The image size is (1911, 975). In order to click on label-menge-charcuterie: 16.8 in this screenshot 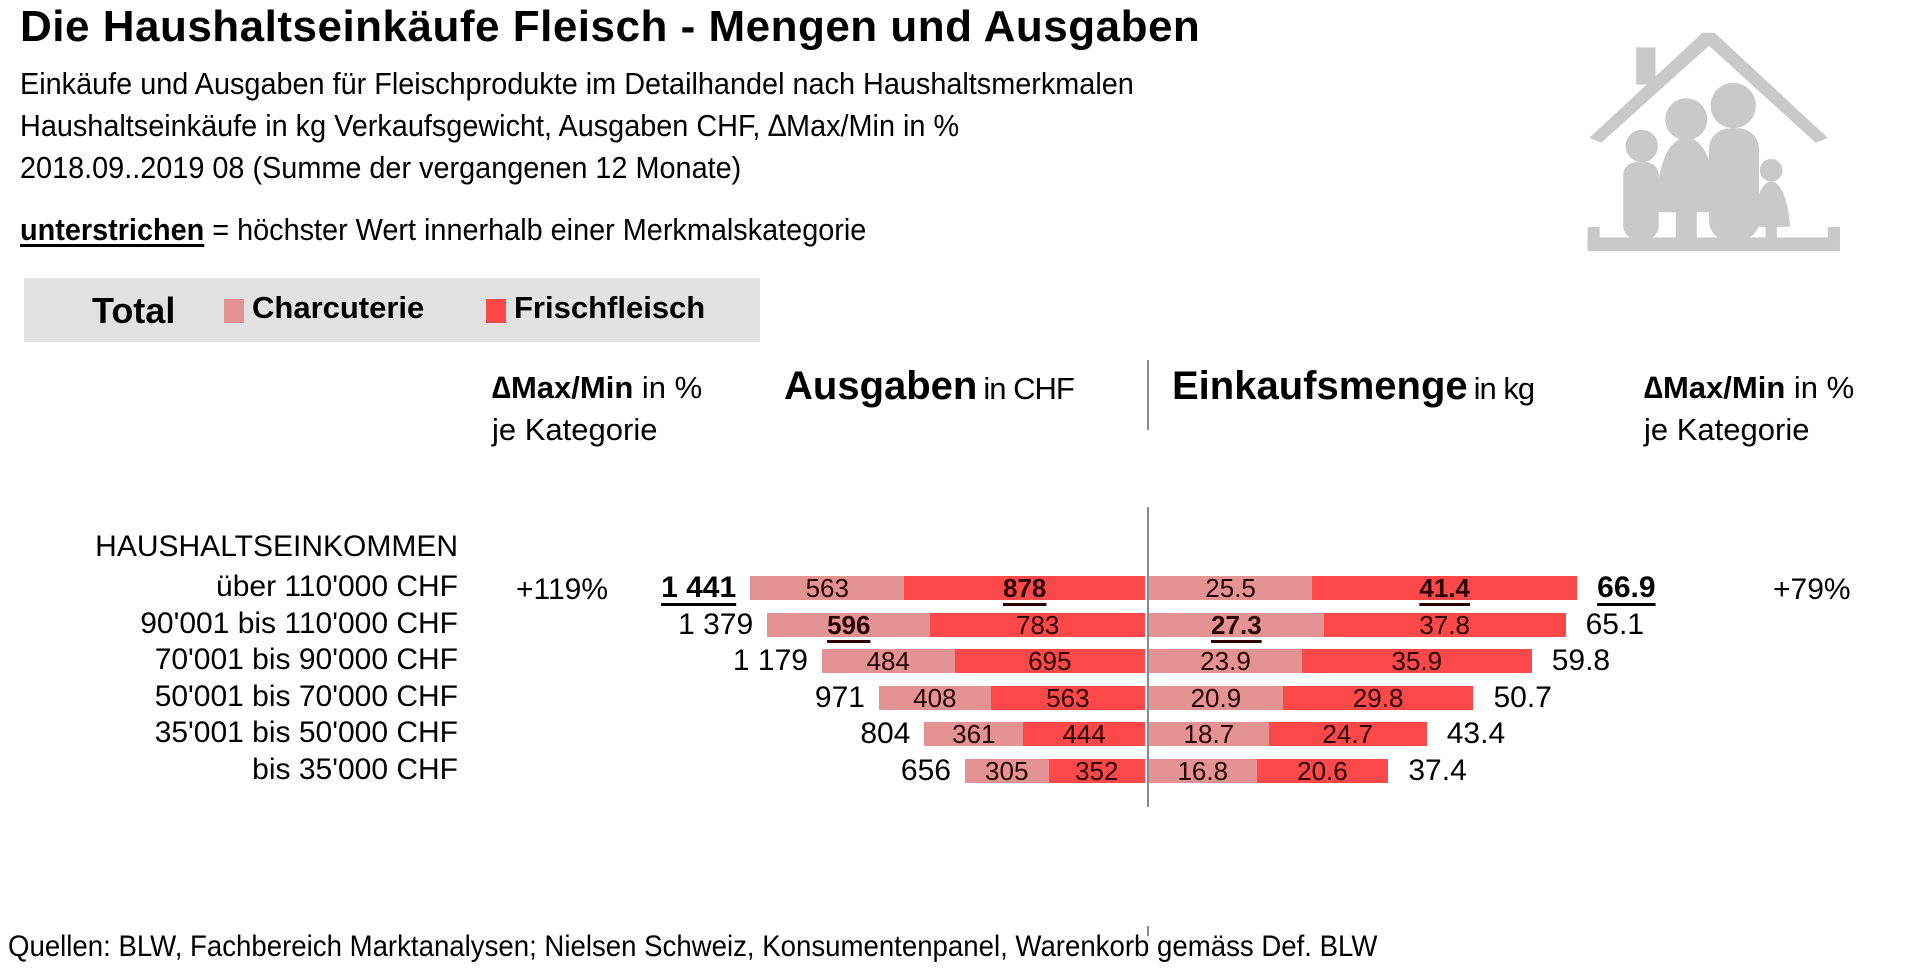, I will do `click(1203, 771)`.